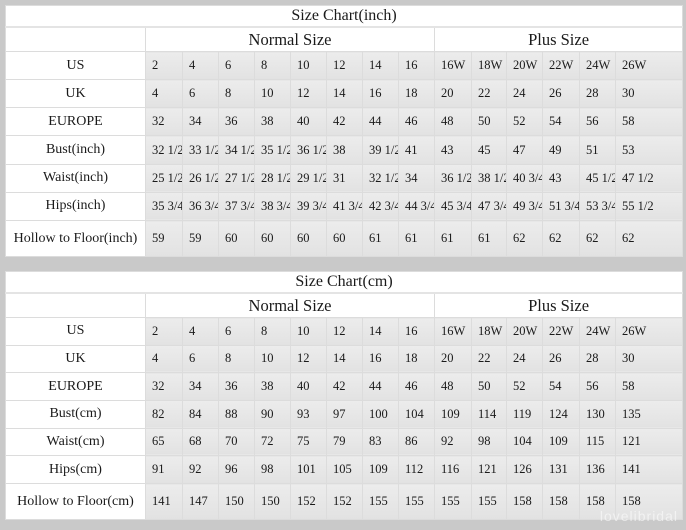 The width and height of the screenshot is (686, 530). I want to click on table-cell: 70, so click(236, 442).